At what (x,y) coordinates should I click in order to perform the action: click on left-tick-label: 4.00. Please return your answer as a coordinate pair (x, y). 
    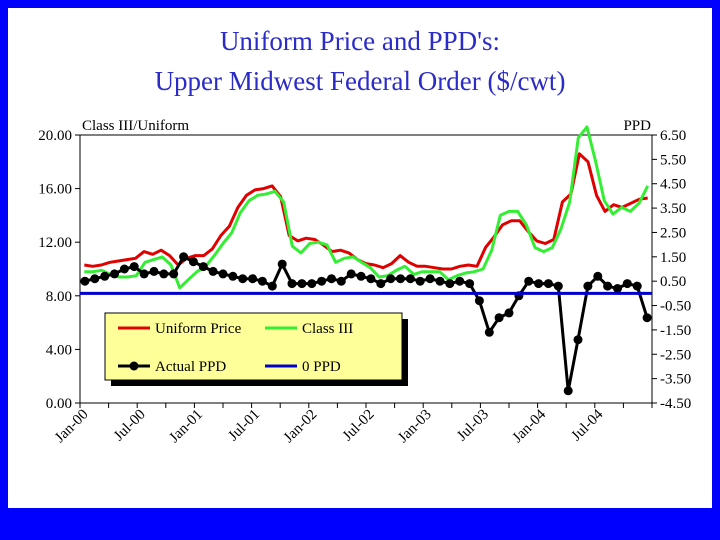
    Looking at the image, I should click on (59, 350).